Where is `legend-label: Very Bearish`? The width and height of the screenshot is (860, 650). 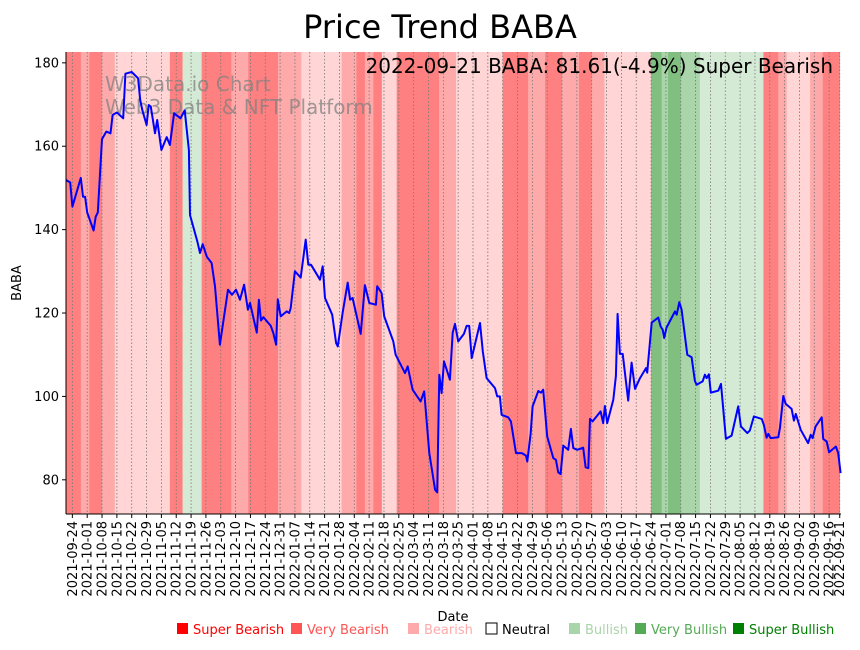
legend-label: Very Bearish is located at coordinates (348, 630).